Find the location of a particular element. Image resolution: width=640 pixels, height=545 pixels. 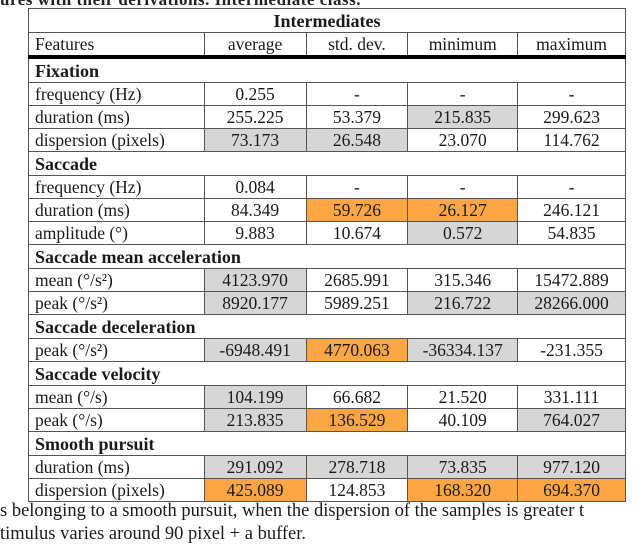

value-cell: 54.835 is located at coordinates (571, 233).